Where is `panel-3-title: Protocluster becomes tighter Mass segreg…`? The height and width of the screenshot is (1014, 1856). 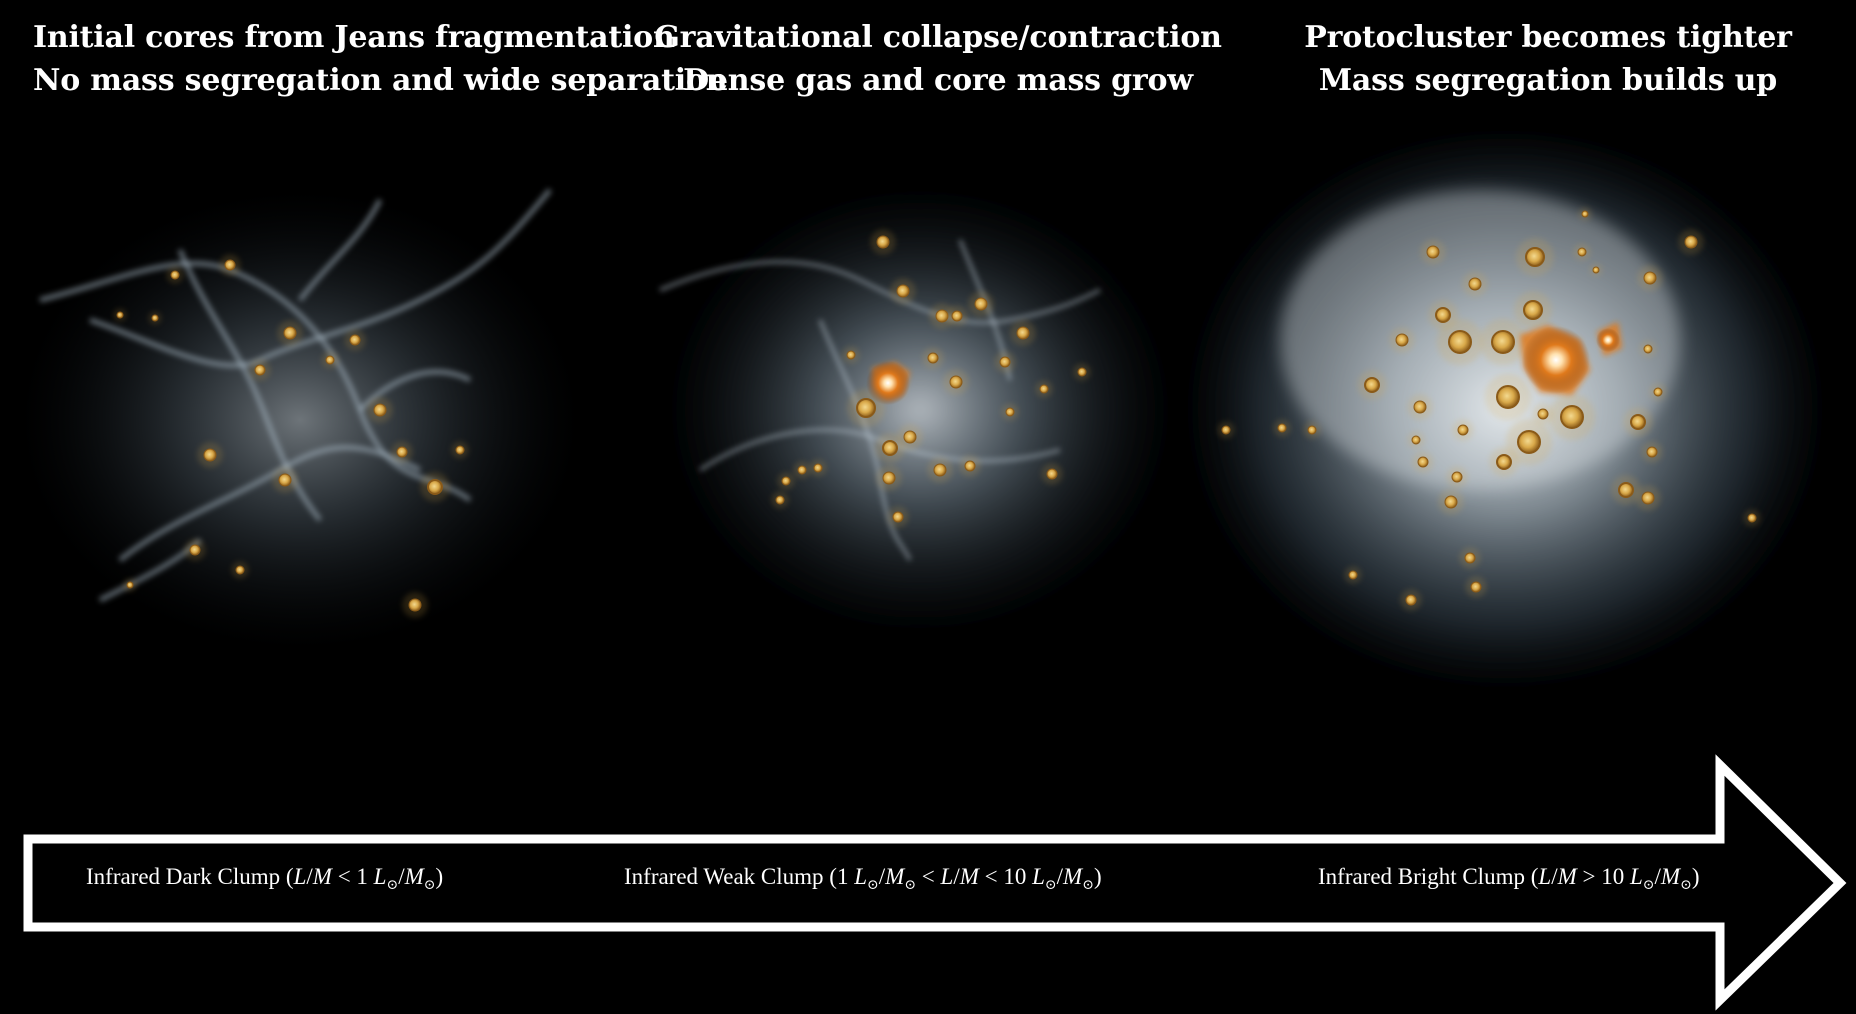 panel-3-title: Protocluster becomes tighter Mass segreg… is located at coordinates (1547, 59).